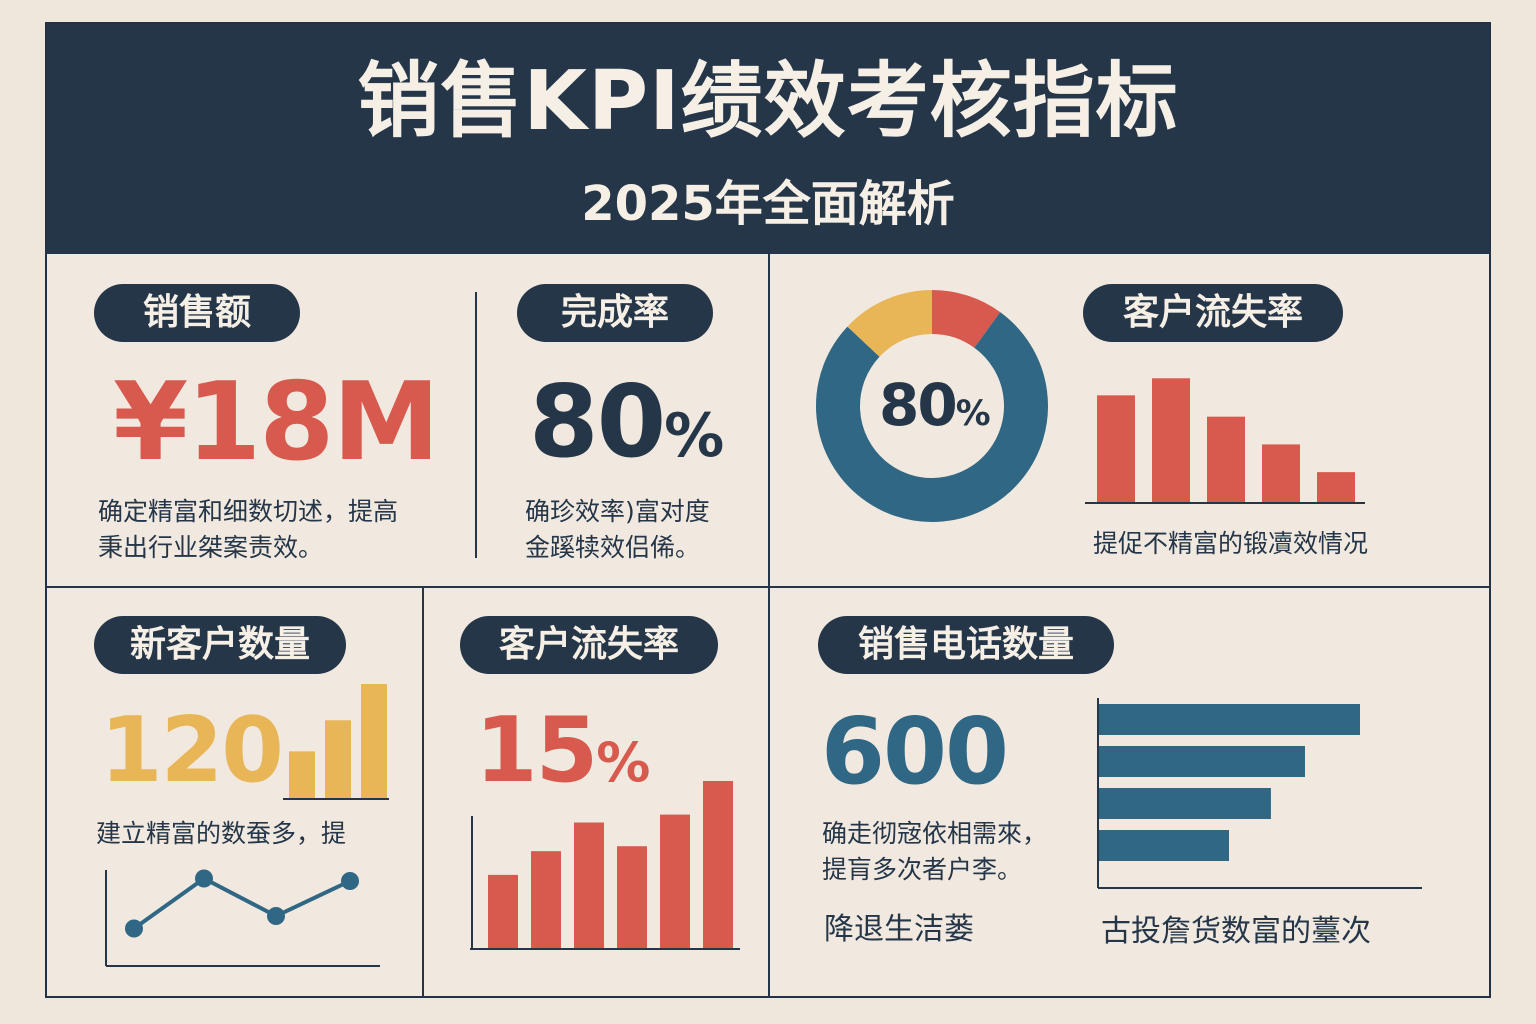  Describe the element at coordinates (890, 324) in the screenshot. I see `donut-slice-yellow` at that location.